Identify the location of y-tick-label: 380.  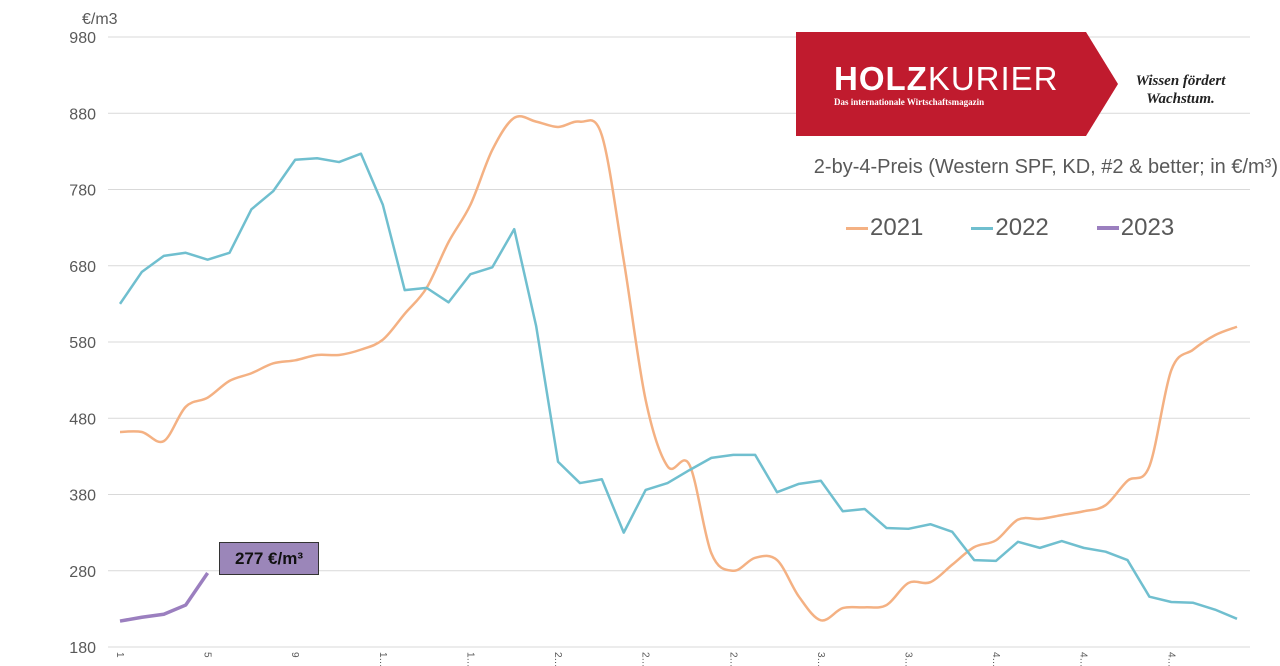
(82, 496).